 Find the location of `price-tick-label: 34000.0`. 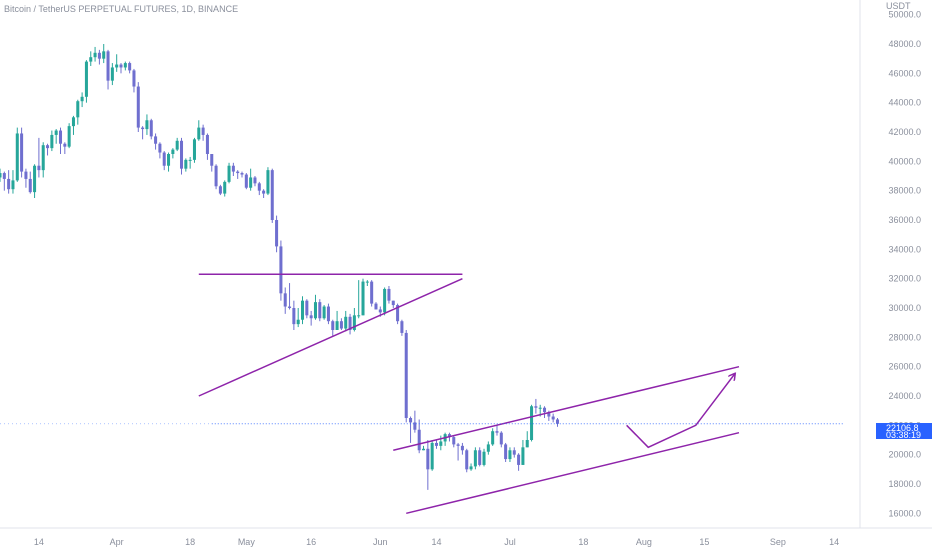

price-tick-label: 34000.0 is located at coordinates (904, 249).